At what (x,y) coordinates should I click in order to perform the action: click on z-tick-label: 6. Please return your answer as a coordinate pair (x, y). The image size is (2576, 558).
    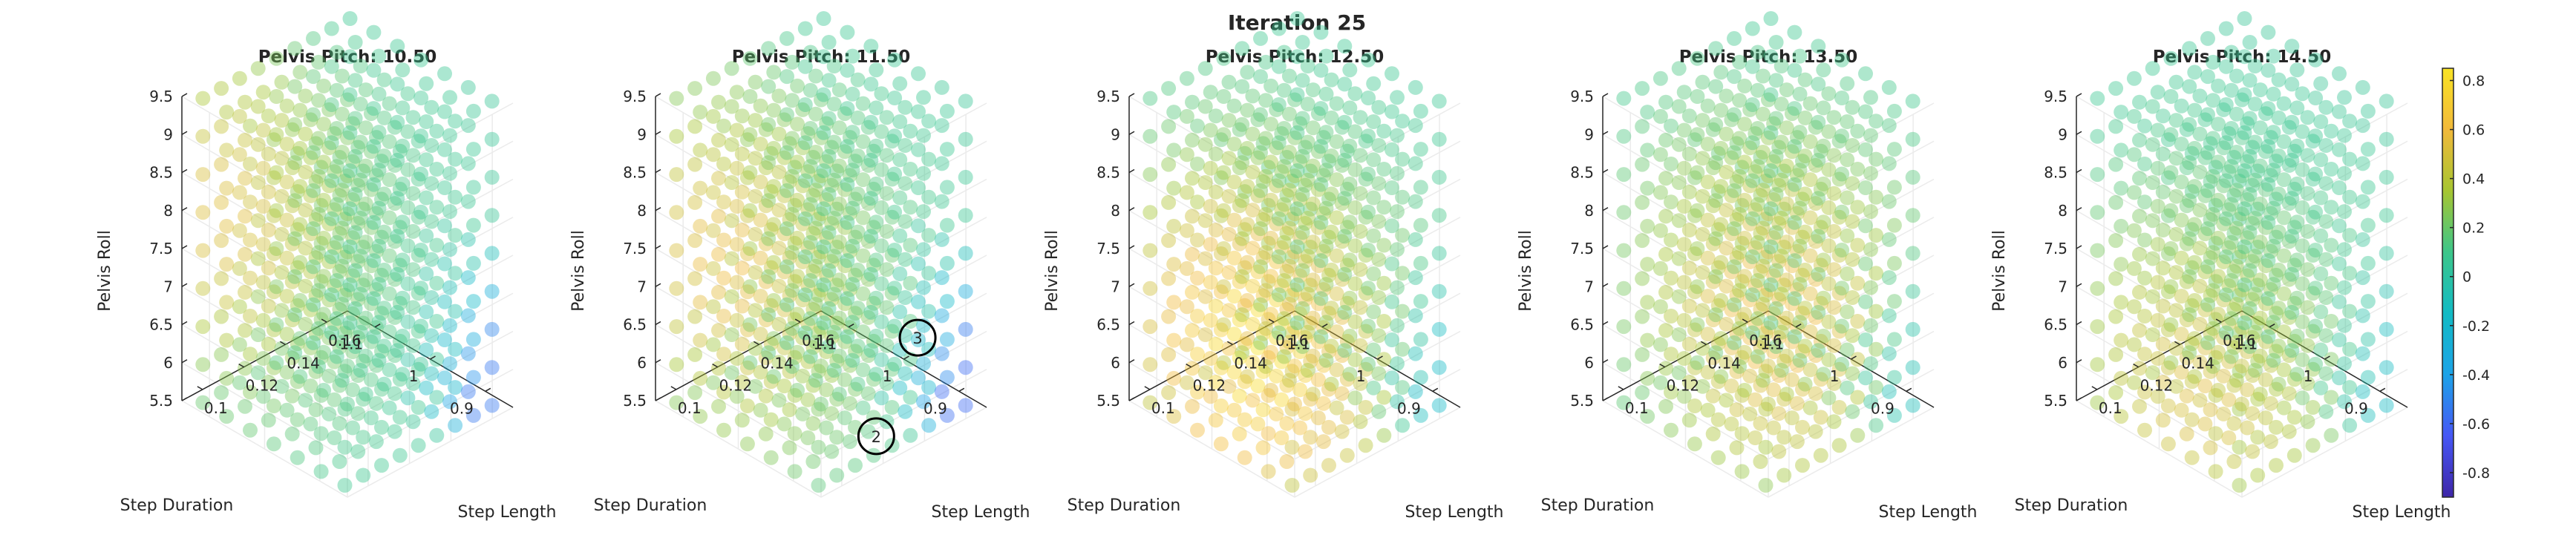
    Looking at the image, I should click on (168, 363).